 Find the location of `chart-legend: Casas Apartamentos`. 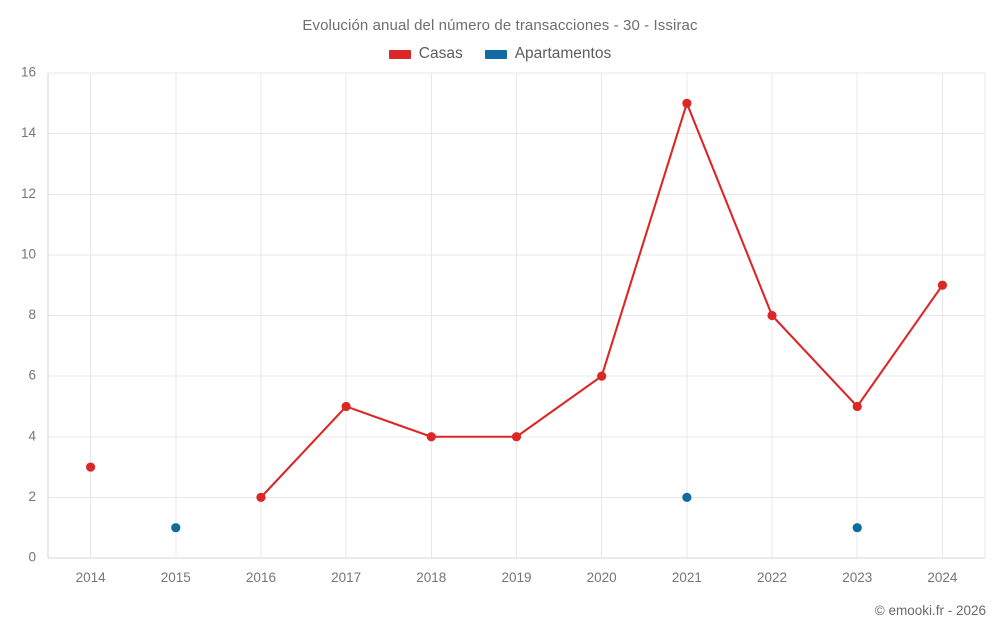

chart-legend: Casas Apartamentos is located at coordinates (500, 54).